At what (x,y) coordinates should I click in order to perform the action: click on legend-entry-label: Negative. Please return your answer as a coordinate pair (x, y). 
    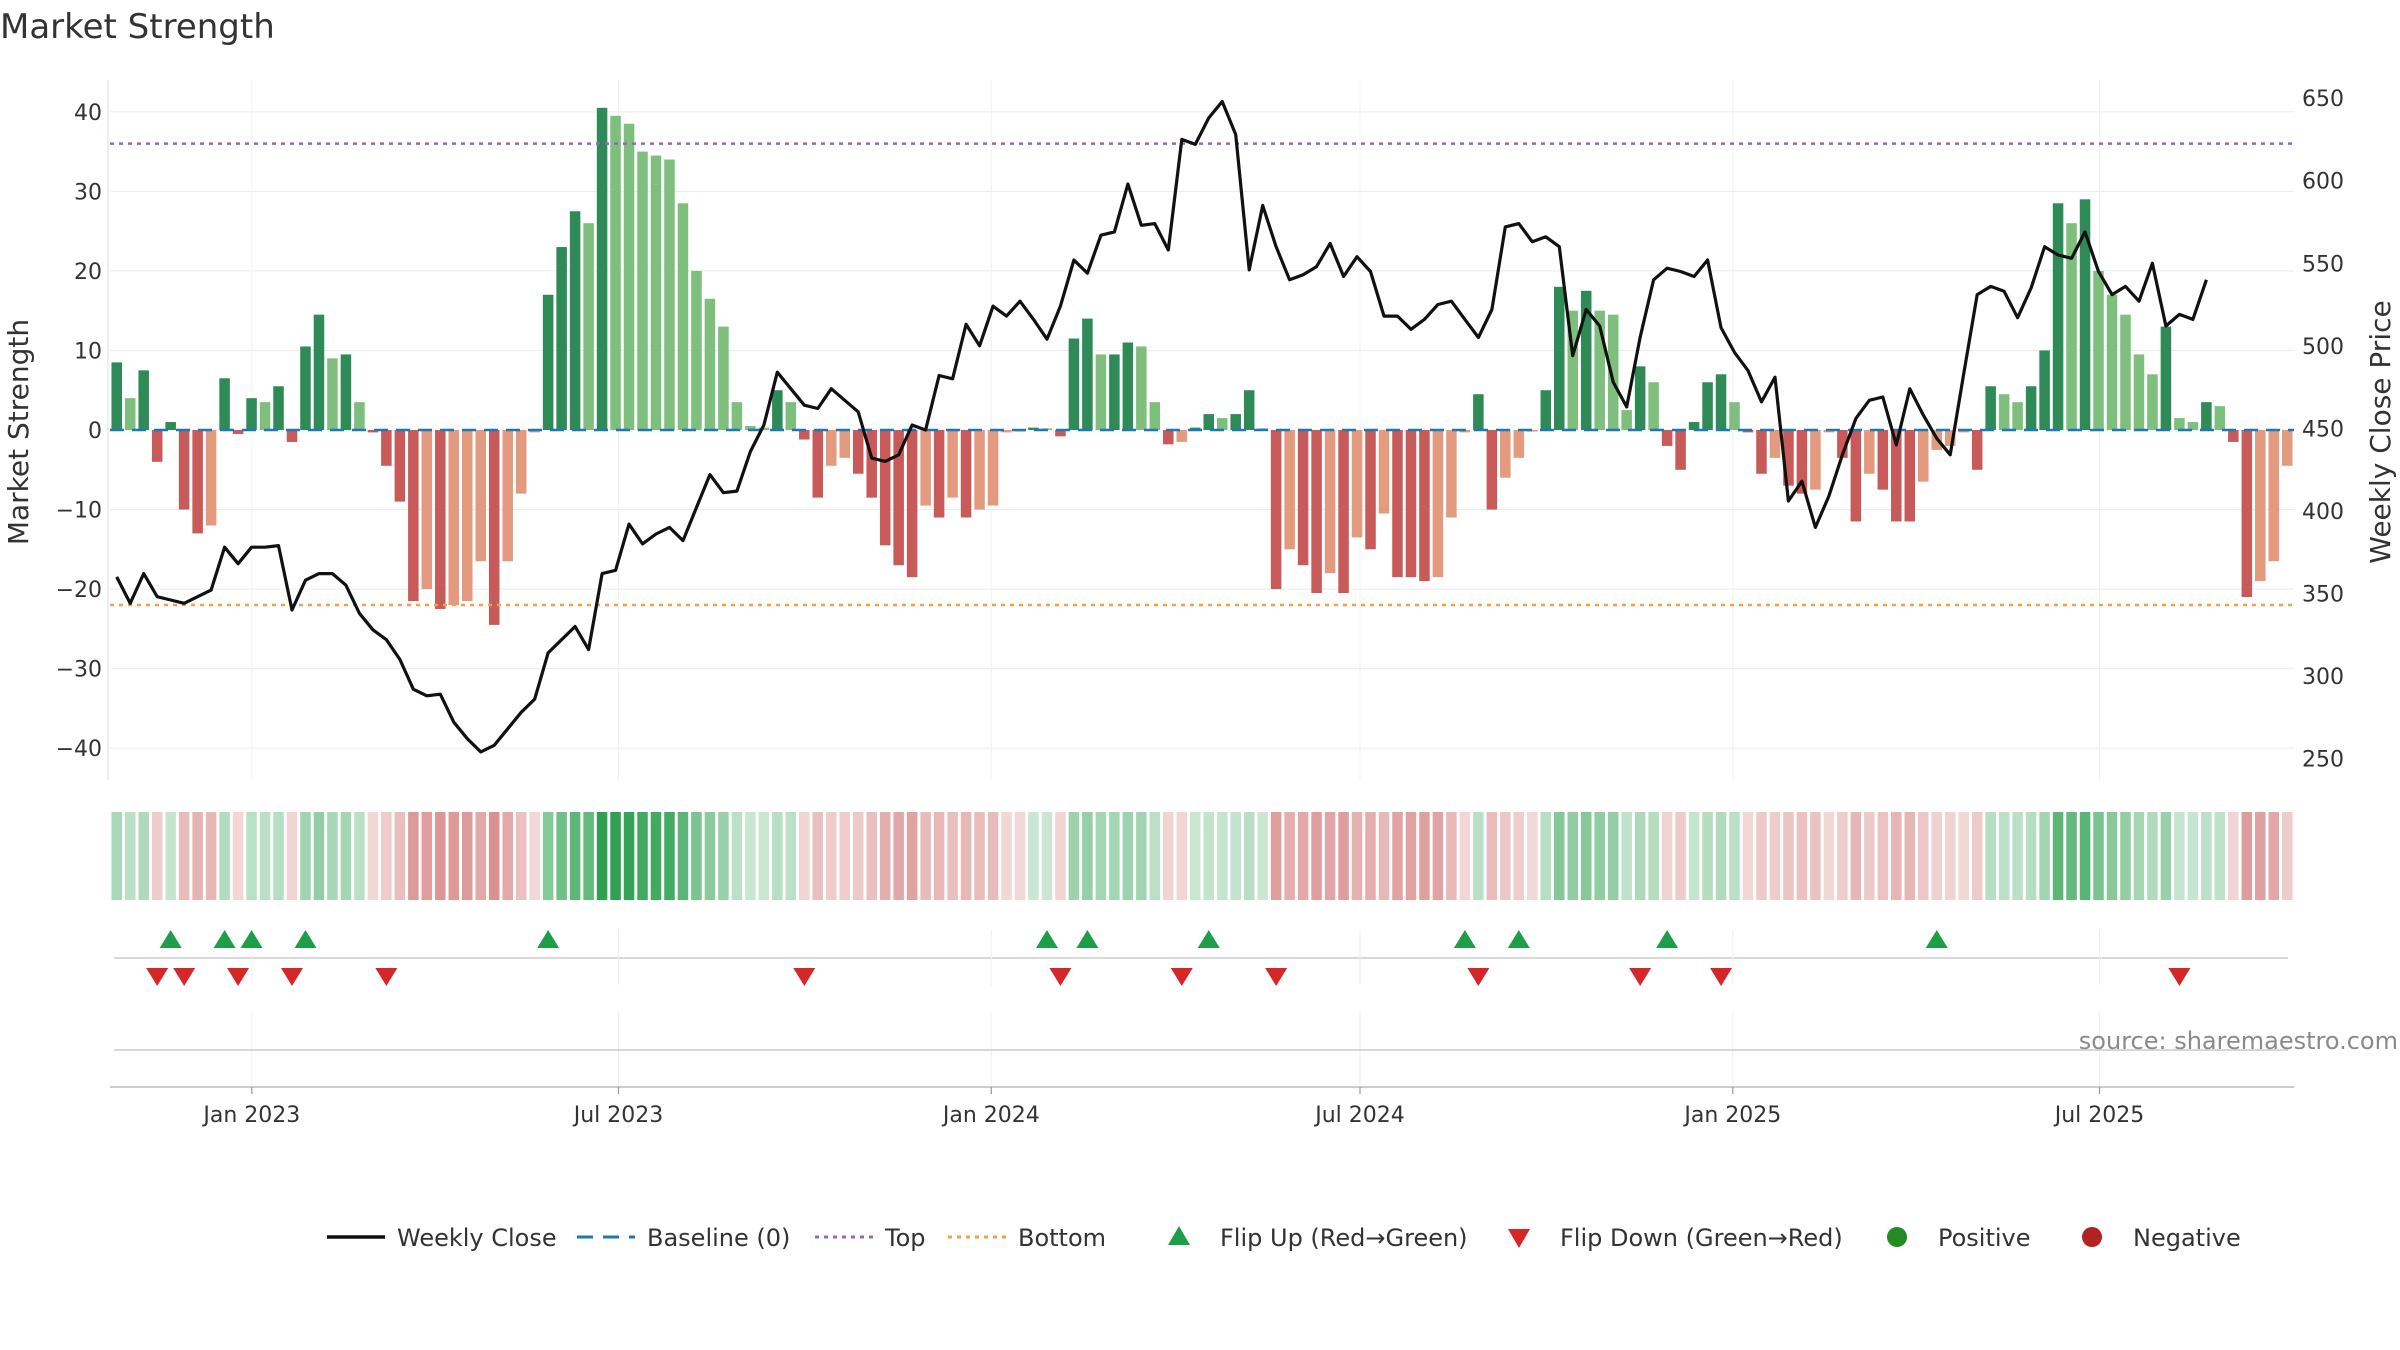
    Looking at the image, I should click on (2187, 1238).